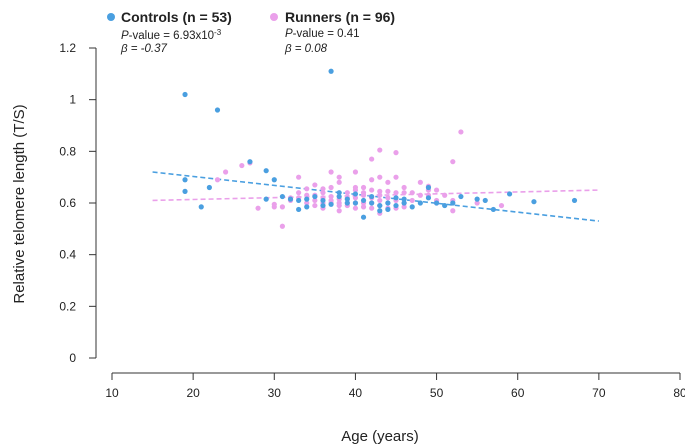 This screenshot has height=447, width=685. What do you see at coordinates (679, 393) in the screenshot?
I see `x-tick-label: 80` at bounding box center [679, 393].